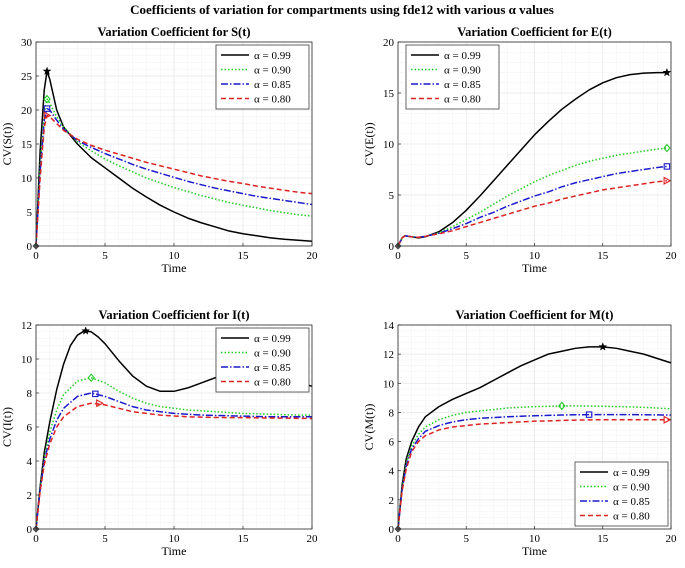  I want to click on legend-i: α = 0.99 α = 0.90 α = 0.85 α = 0.80, so click(262, 360).